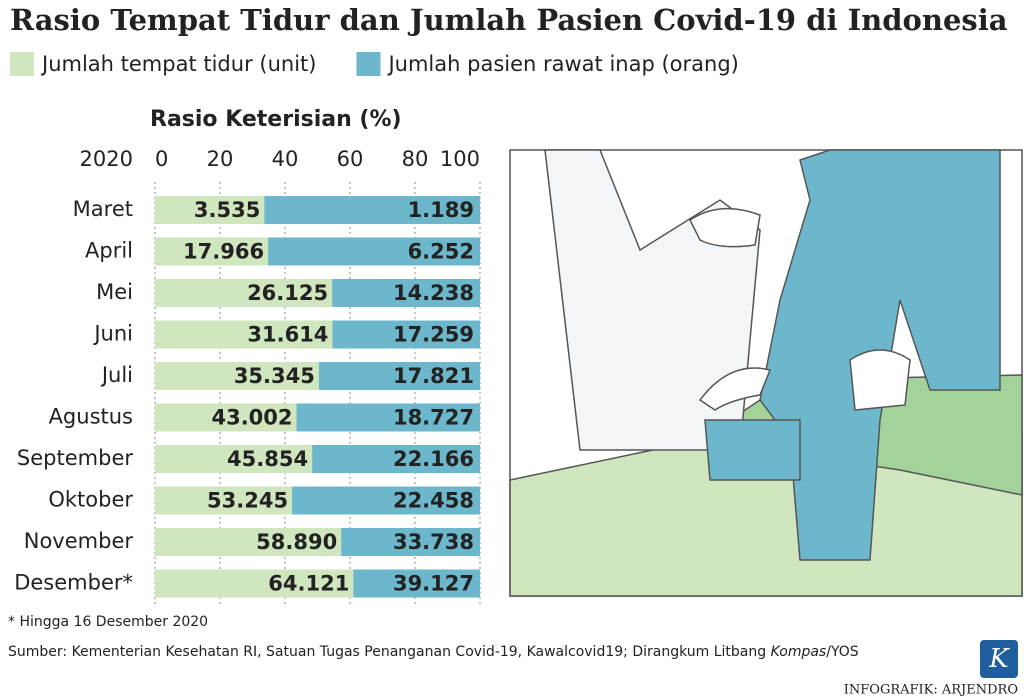 The height and width of the screenshot is (700, 1024). What do you see at coordinates (931, 690) in the screenshot?
I see `credit: INFOGRAFIK: ARJENDRO` at bounding box center [931, 690].